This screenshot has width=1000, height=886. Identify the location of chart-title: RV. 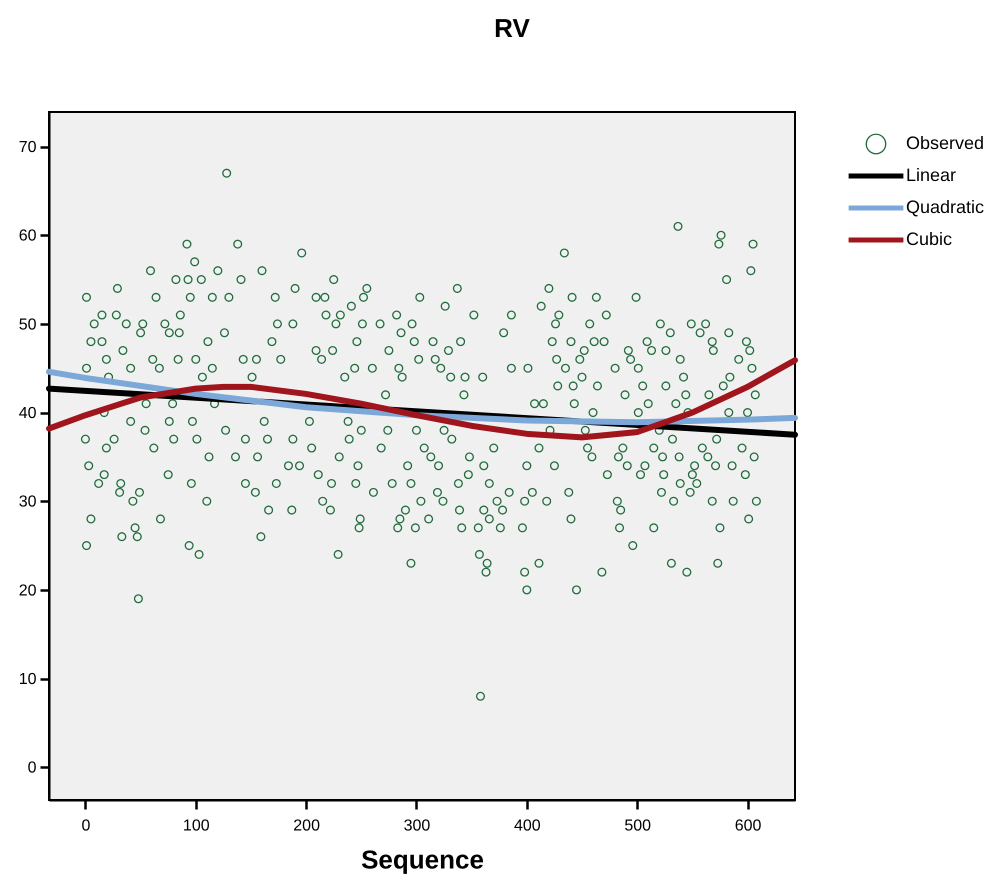
(512, 28).